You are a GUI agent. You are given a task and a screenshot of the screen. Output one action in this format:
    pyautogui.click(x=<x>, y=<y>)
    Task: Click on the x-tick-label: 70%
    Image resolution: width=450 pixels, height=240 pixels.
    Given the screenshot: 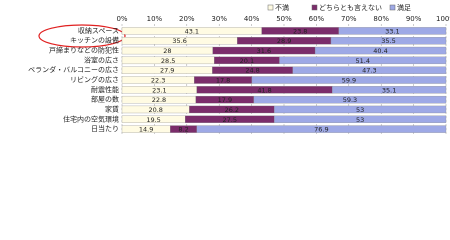 What is the action you would take?
    pyautogui.click(x=349, y=19)
    